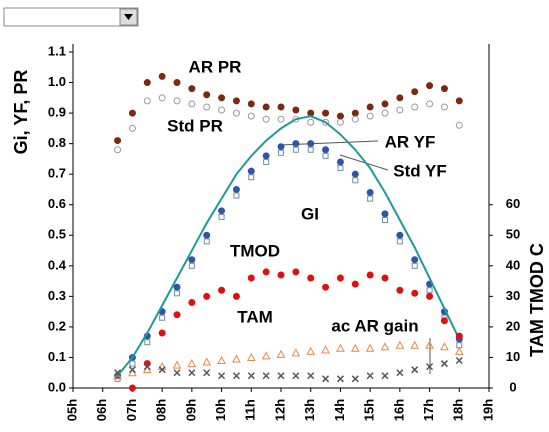 This screenshot has height=432, width=549. Describe the element at coordinates (101, 410) in the screenshot. I see `x-tick-label: 06h` at that location.